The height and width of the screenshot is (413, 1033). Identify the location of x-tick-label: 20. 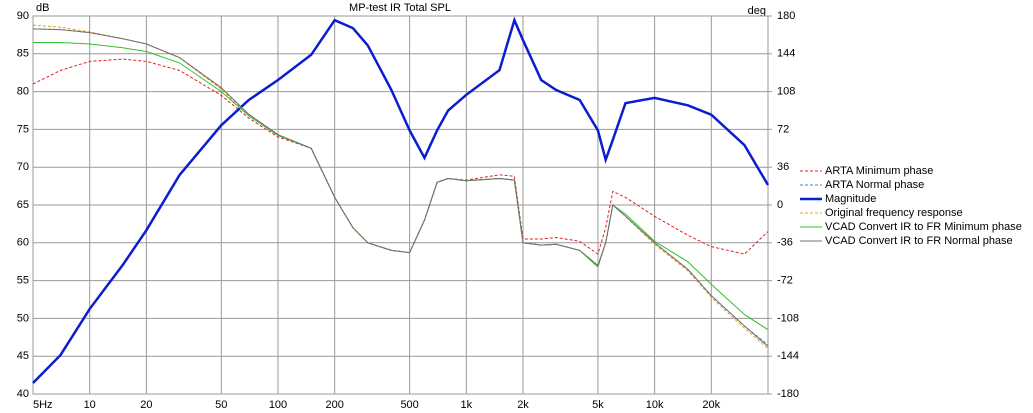
(146, 405).